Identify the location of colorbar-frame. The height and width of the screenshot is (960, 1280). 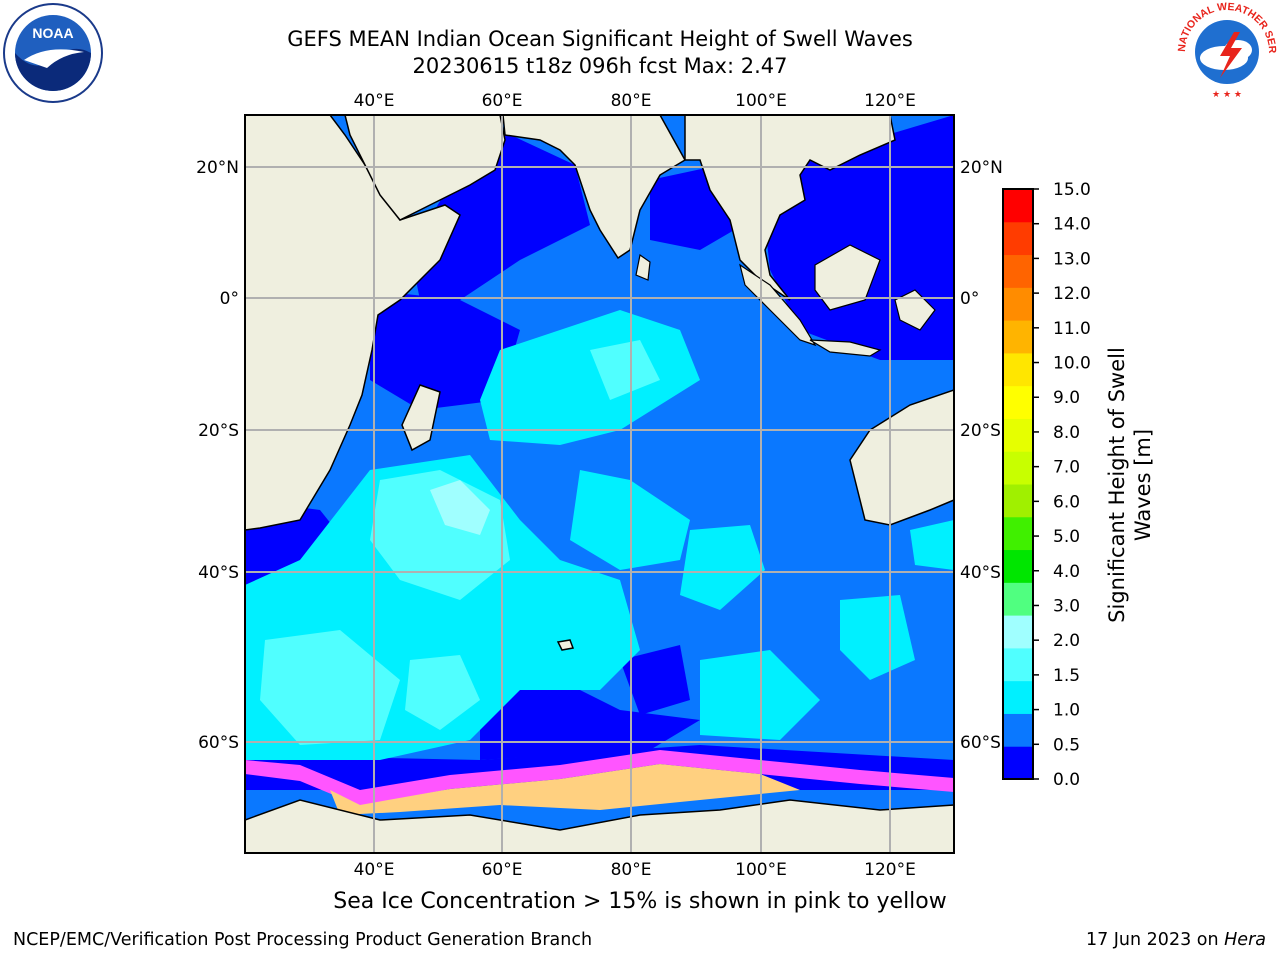
(1018, 484).